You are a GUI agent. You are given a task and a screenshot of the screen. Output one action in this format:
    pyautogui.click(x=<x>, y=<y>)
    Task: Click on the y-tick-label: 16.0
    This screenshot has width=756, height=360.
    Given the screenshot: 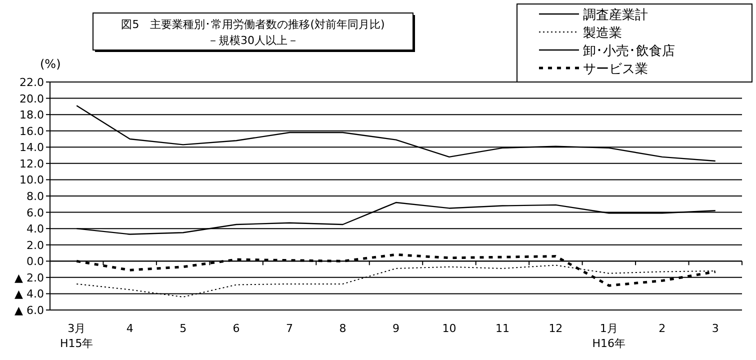 What is the action you would take?
    pyautogui.click(x=32, y=131)
    